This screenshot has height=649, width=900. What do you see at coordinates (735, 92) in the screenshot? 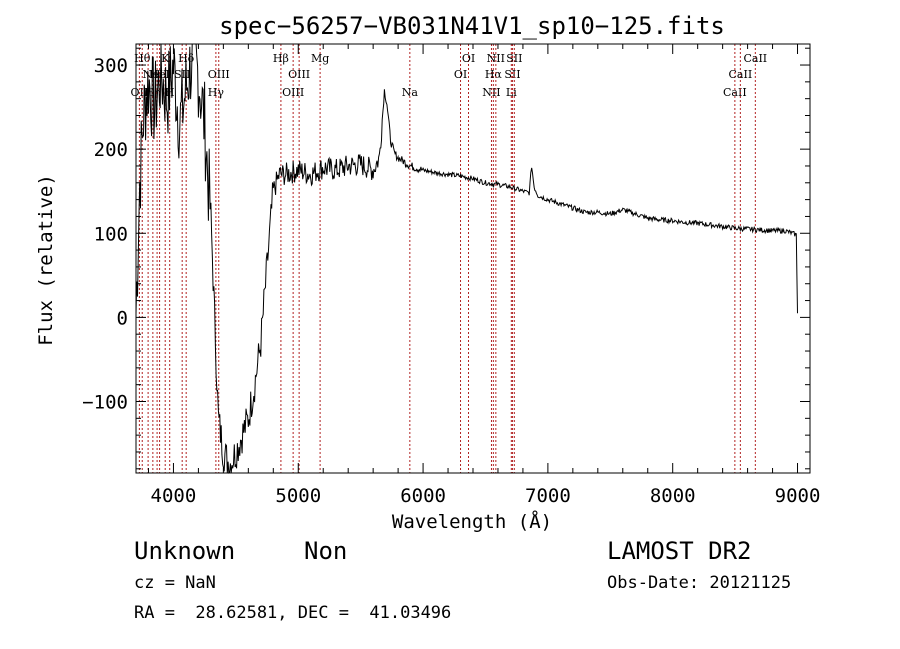
I see `spectral-line-label-25: CaII` at bounding box center [735, 92].